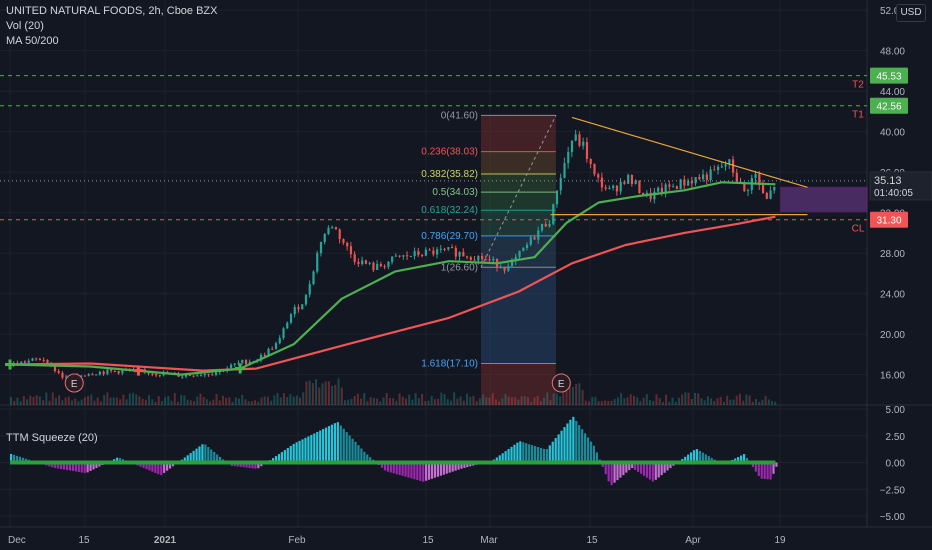 Image resolution: width=932 pixels, height=550 pixels. What do you see at coordinates (888, 107) in the screenshot?
I see `level-badge-text-t1: 42.56` at bounding box center [888, 107].